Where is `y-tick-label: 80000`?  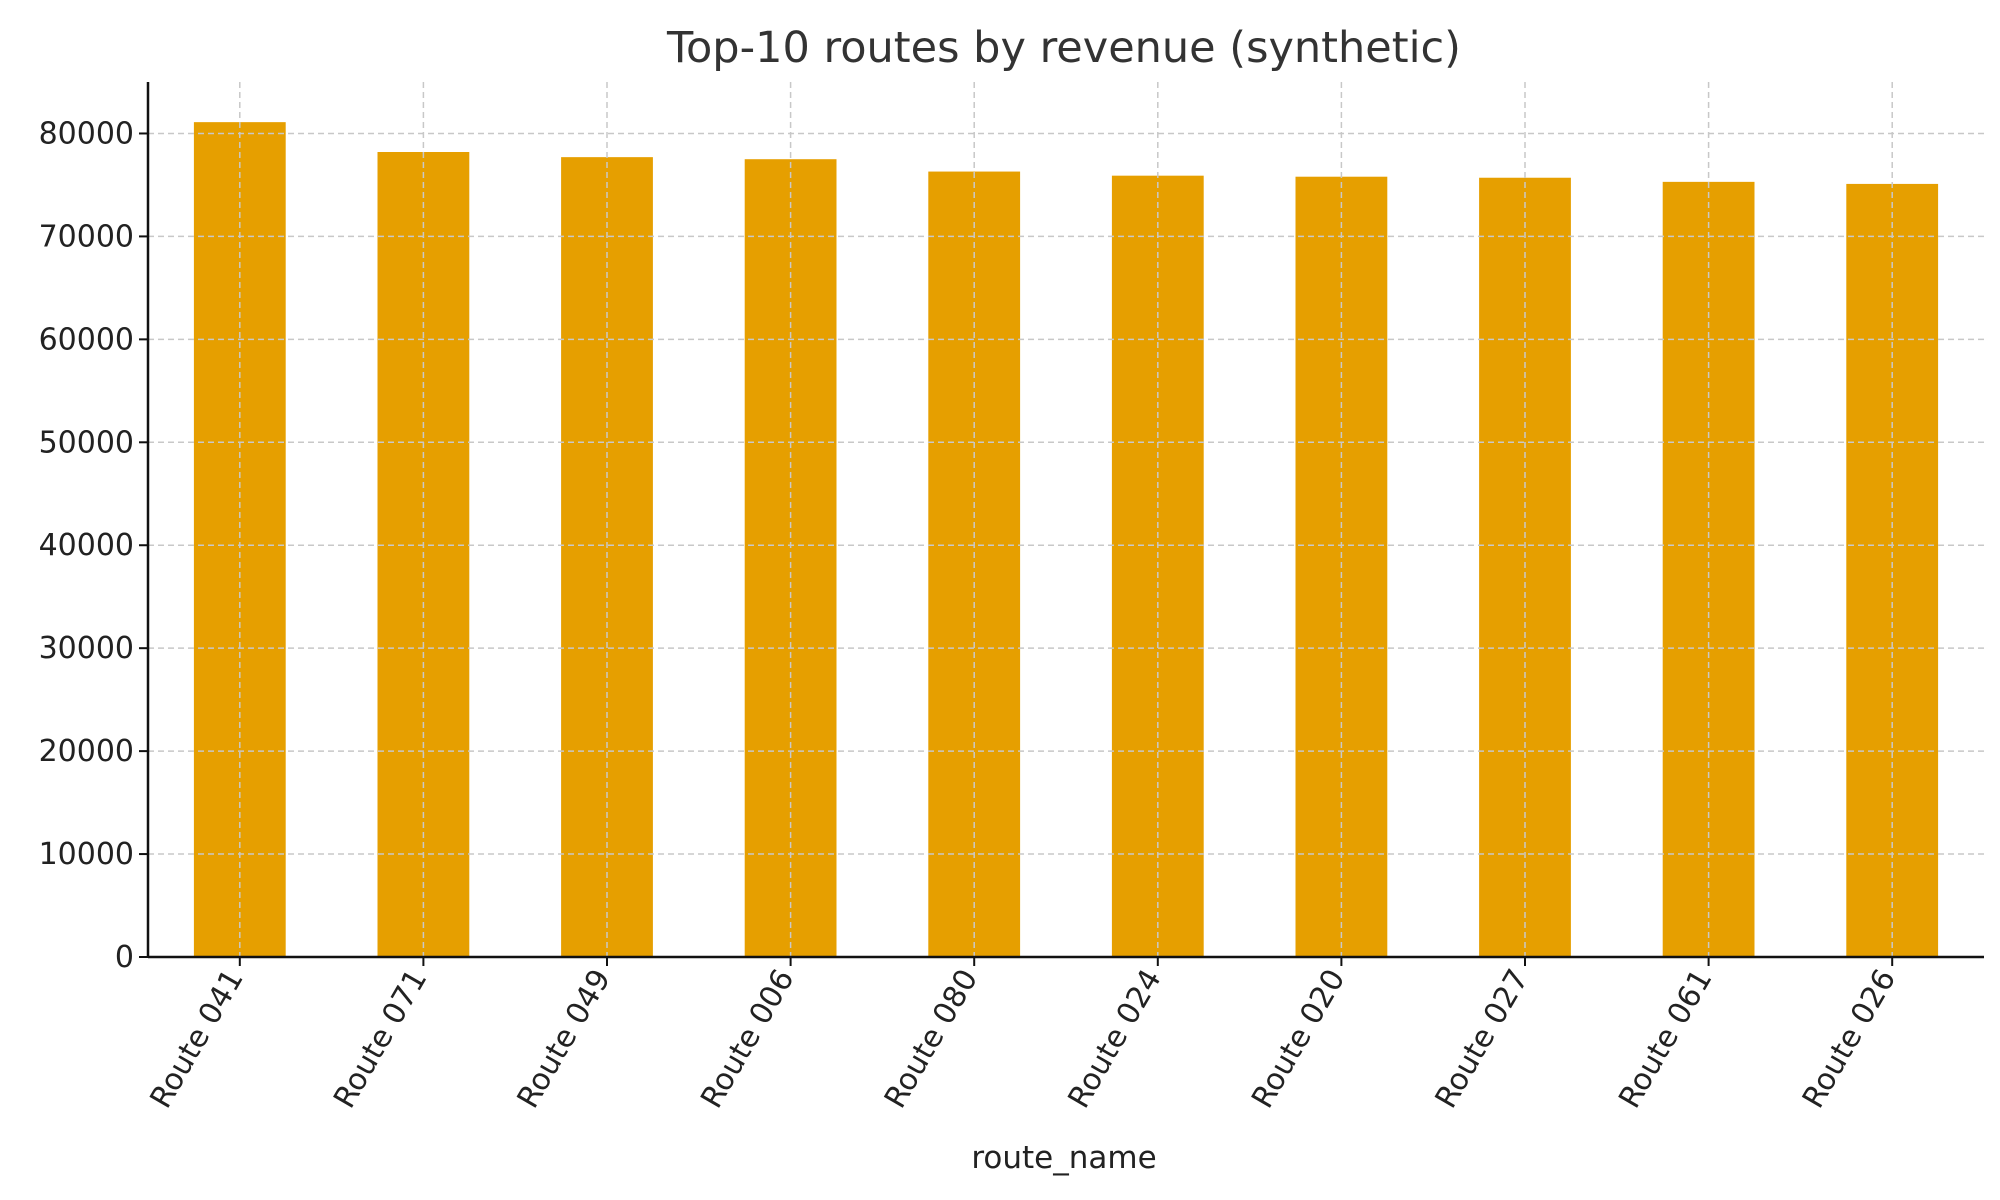 y-tick-label: 80000 is located at coordinates (86, 133).